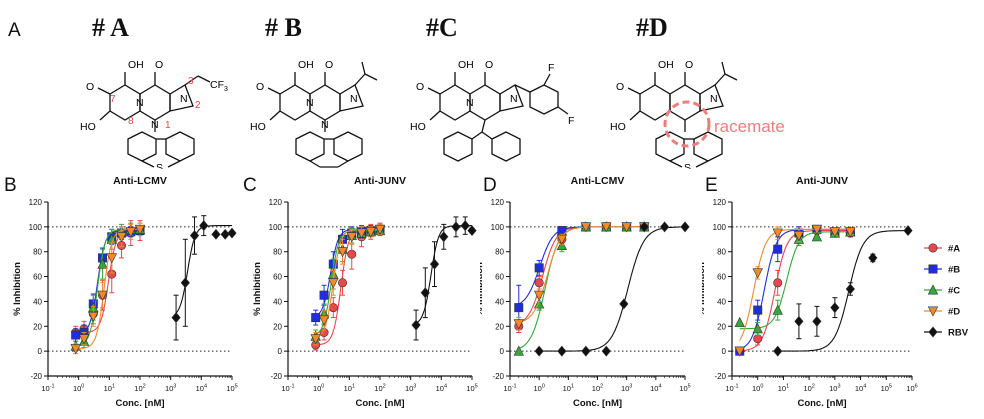  Describe the element at coordinates (711, 185) in the screenshot. I see `panel-label-e: E` at that location.